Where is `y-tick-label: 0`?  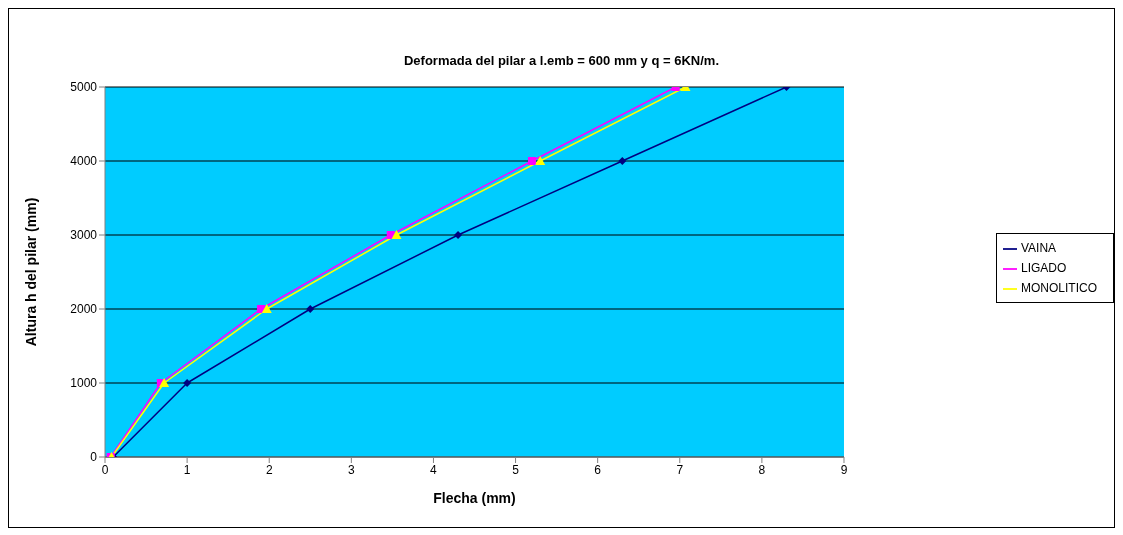
y-tick-label: 0 is located at coordinates (94, 457).